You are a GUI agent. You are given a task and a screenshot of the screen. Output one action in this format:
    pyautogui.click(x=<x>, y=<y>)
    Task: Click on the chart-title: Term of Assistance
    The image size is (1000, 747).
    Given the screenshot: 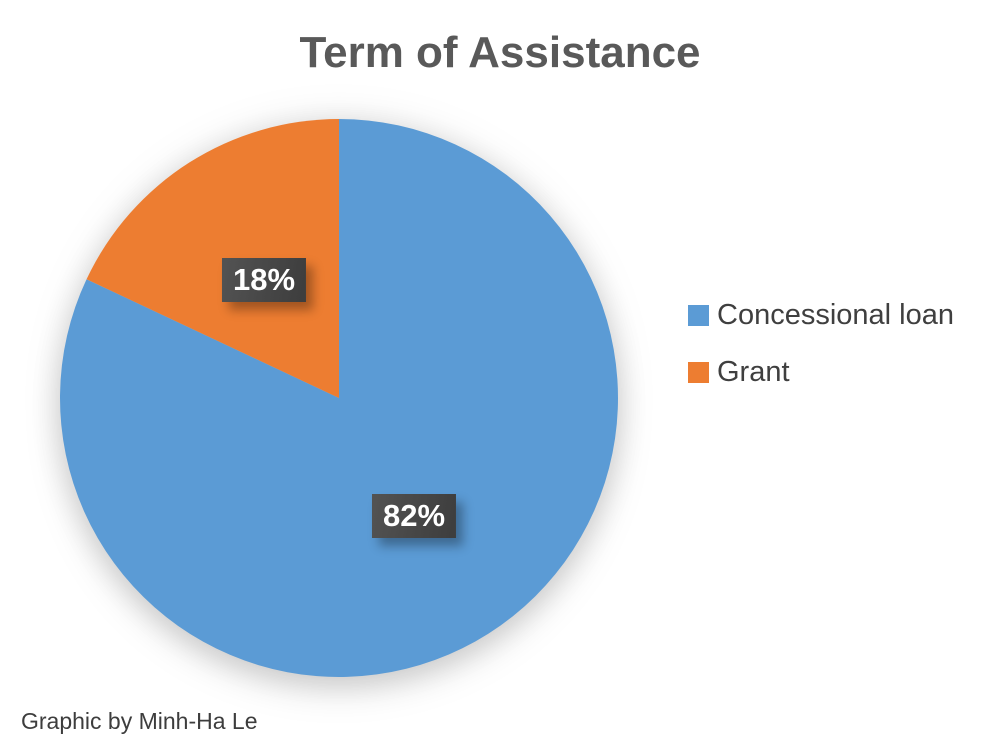 What is the action you would take?
    pyautogui.click(x=500, y=52)
    